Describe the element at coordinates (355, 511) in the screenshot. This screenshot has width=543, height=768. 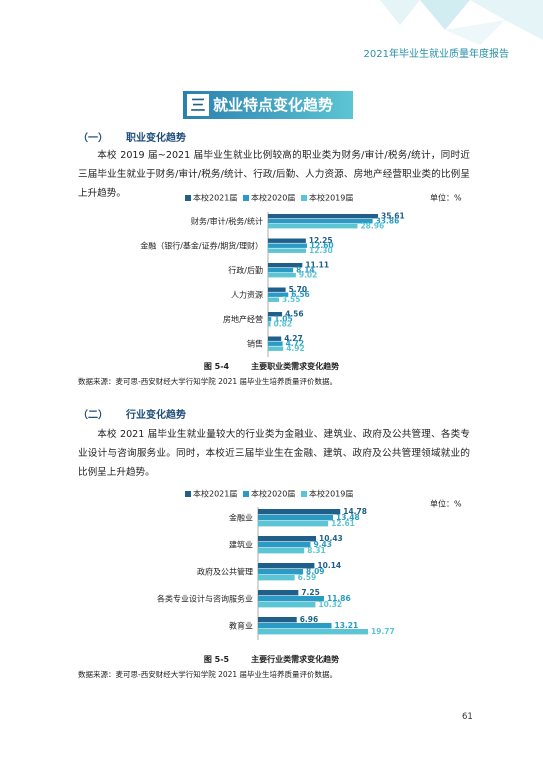
I see `value-label: 14.78` at that location.